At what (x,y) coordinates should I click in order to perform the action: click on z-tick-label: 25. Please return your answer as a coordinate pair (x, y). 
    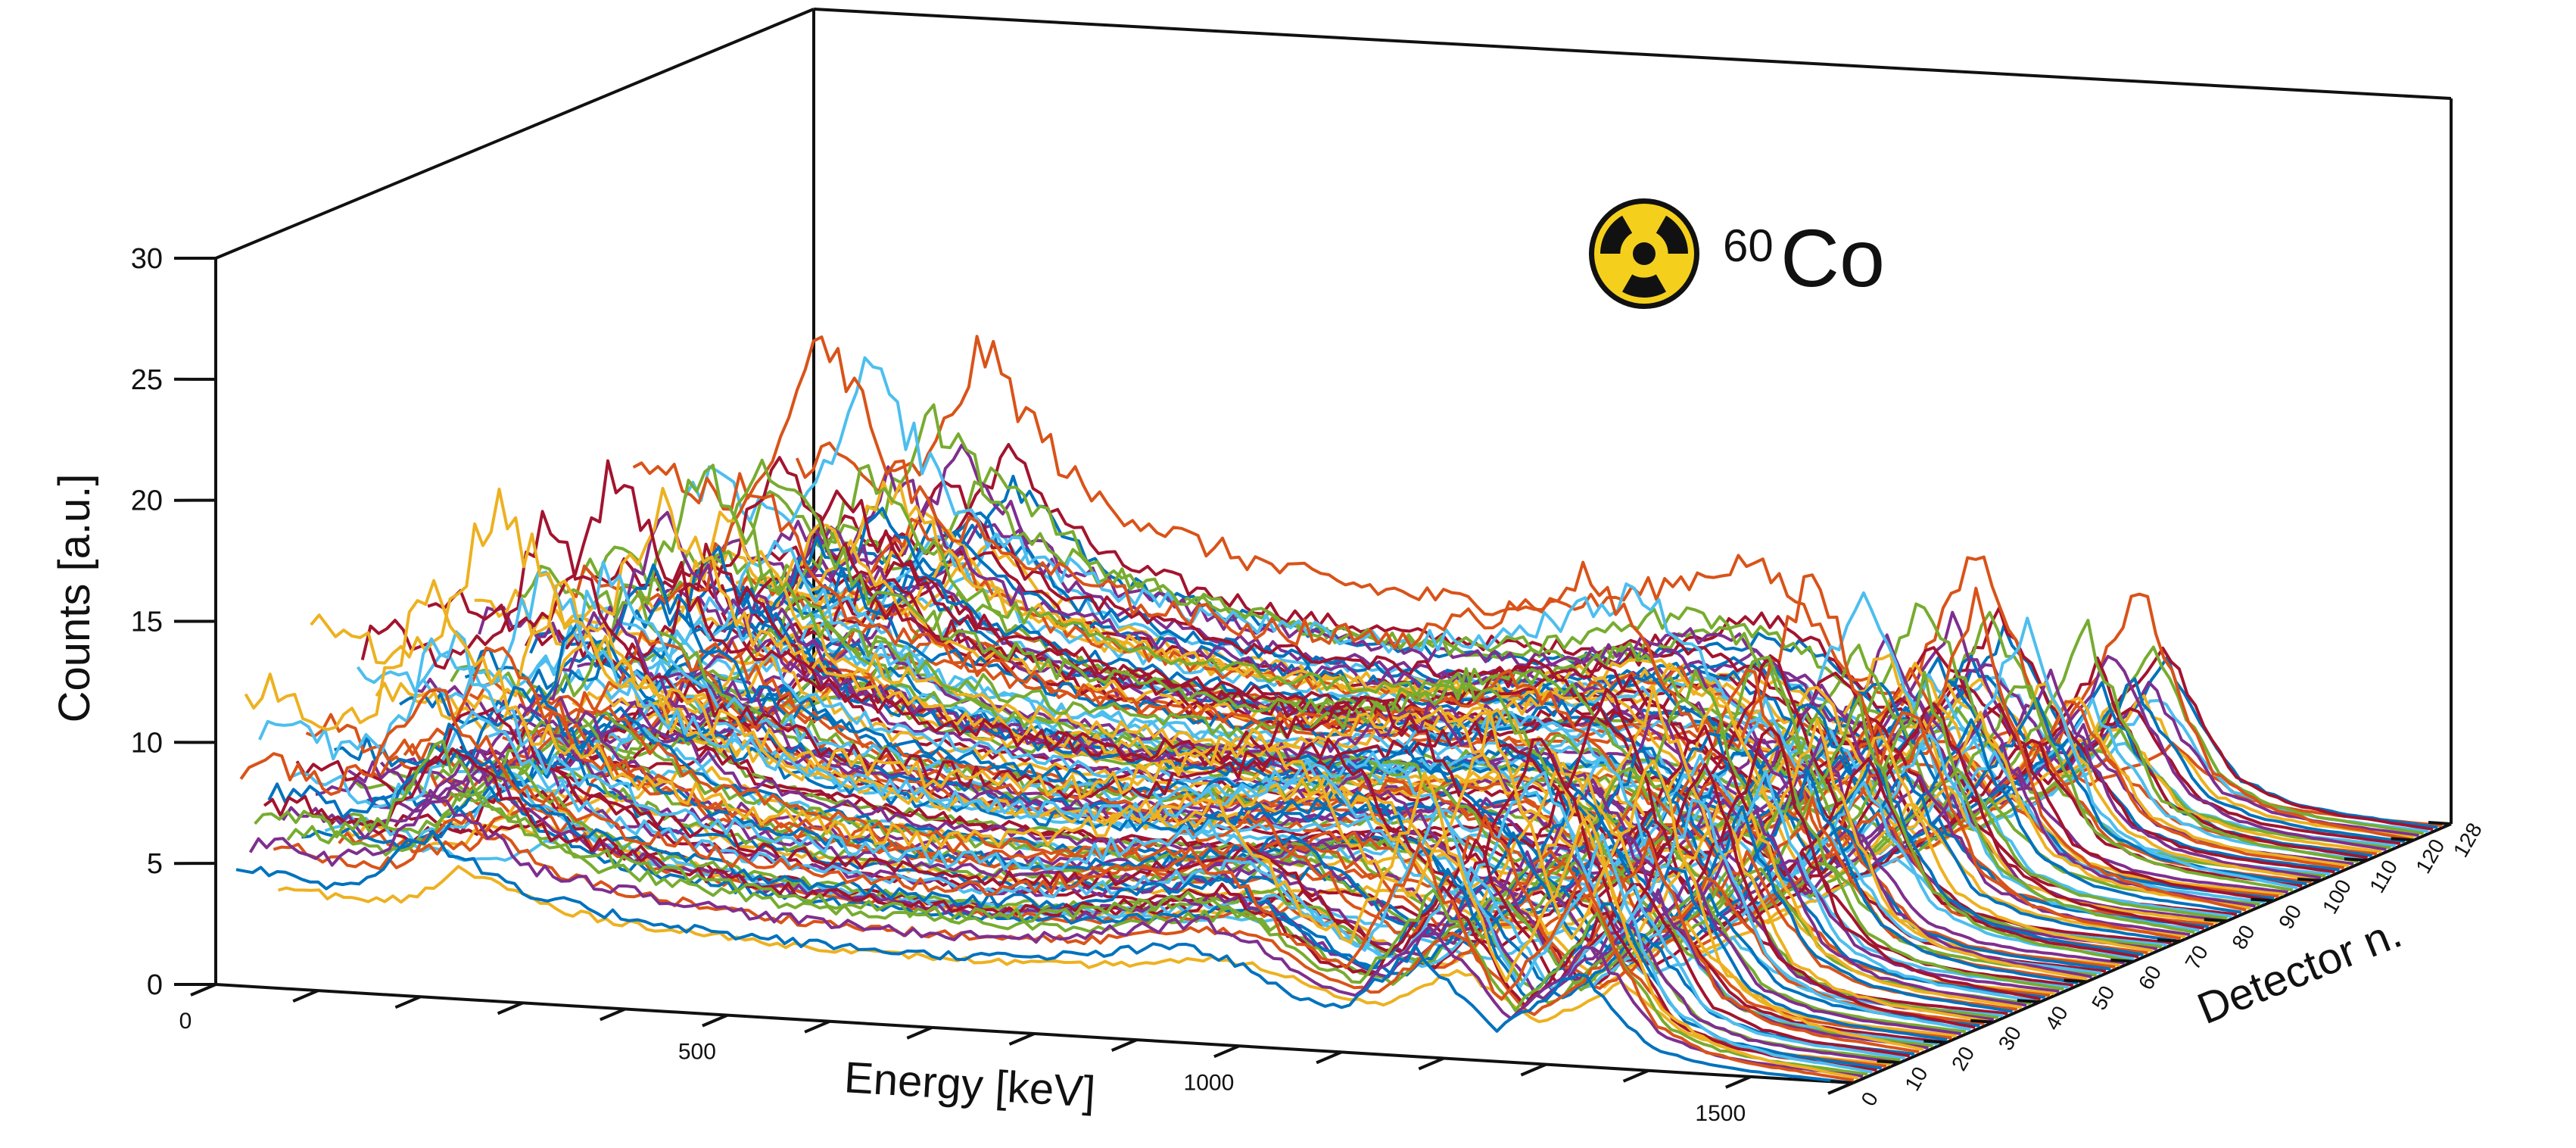
    Looking at the image, I should click on (147, 380).